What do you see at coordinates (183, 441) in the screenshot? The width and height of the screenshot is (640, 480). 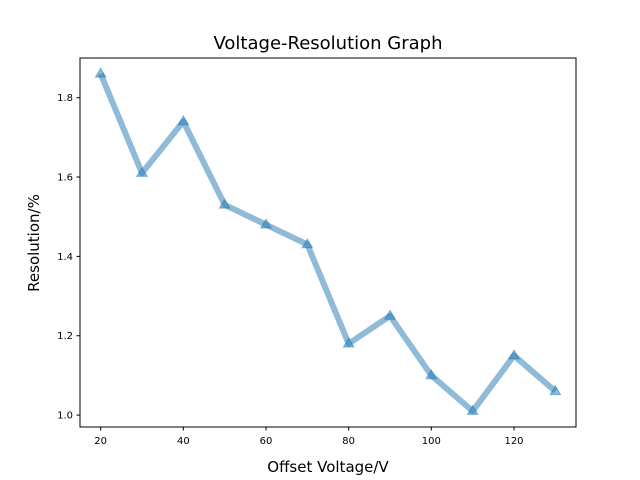 I see `x-tick-label: 40` at bounding box center [183, 441].